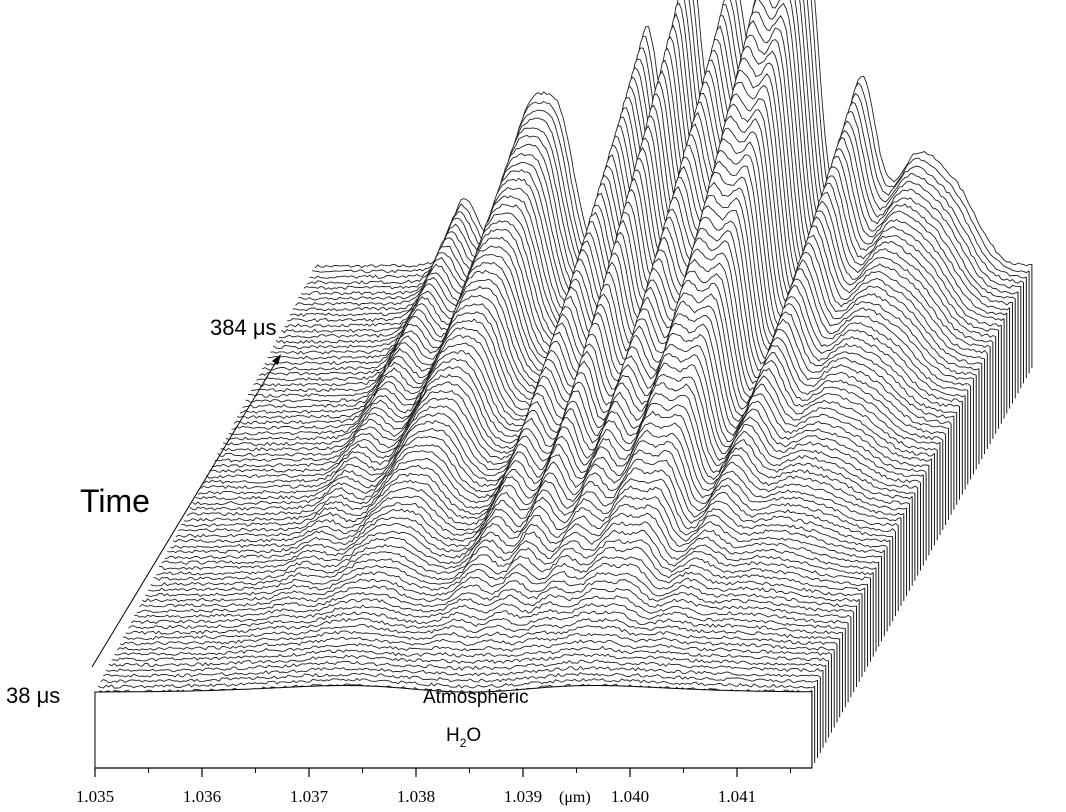 The height and width of the screenshot is (812, 1066). I want to click on x-tick-label: 1.041, so click(737, 796).